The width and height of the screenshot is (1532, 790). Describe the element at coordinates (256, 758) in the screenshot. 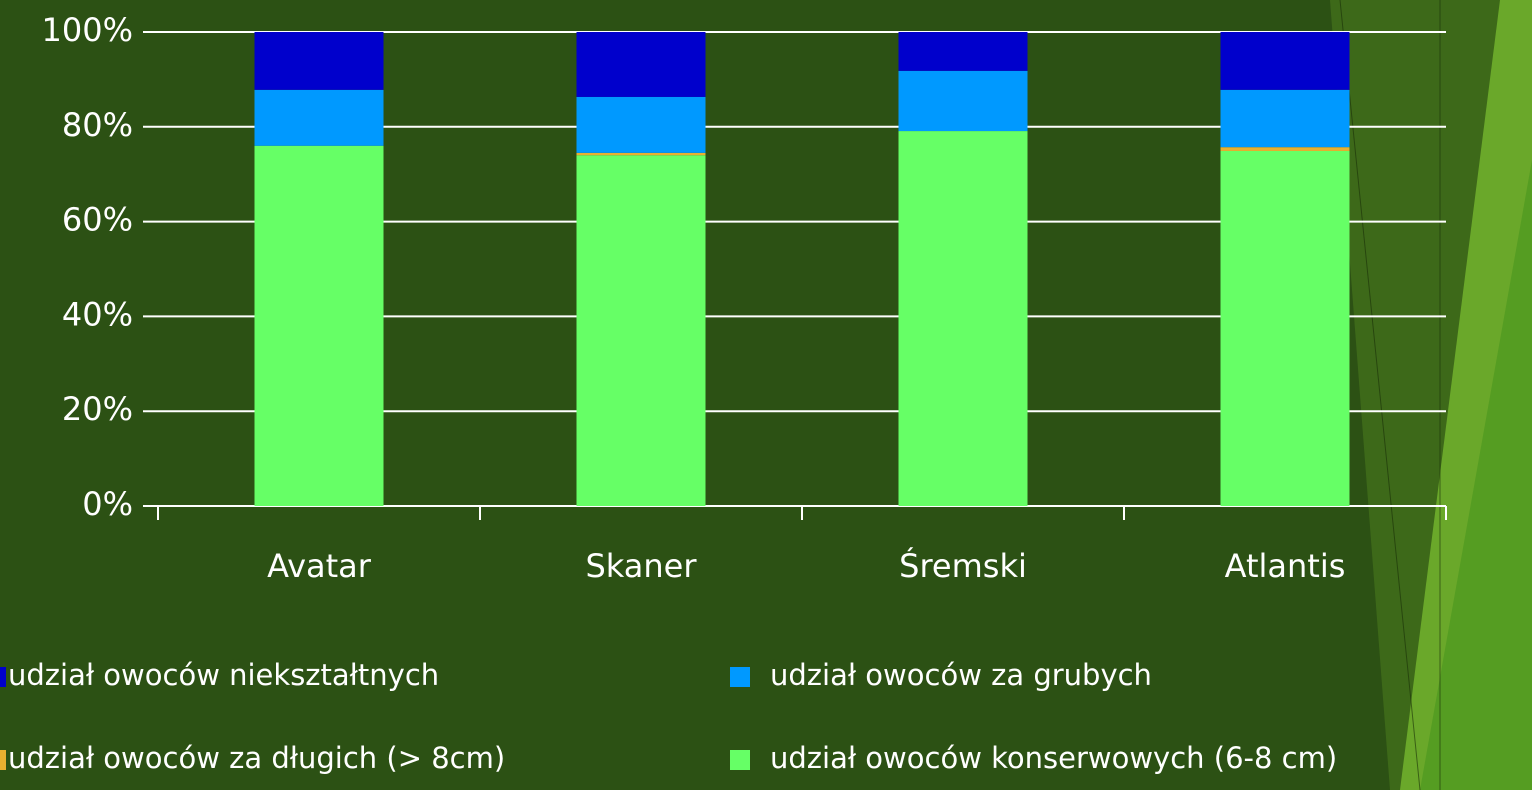

I see `legend-label: udział owoców za długich (> 8cm)` at that location.